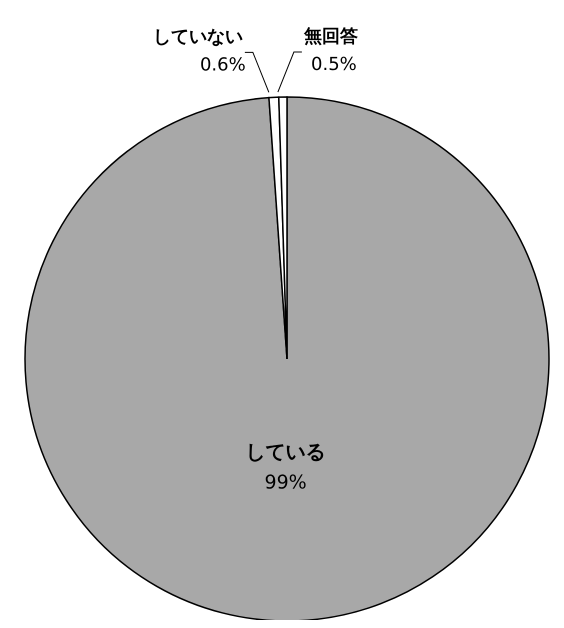 This screenshot has width=564, height=628. What do you see at coordinates (330, 37) in the screenshot?
I see `slice-label: 無回答` at bounding box center [330, 37].